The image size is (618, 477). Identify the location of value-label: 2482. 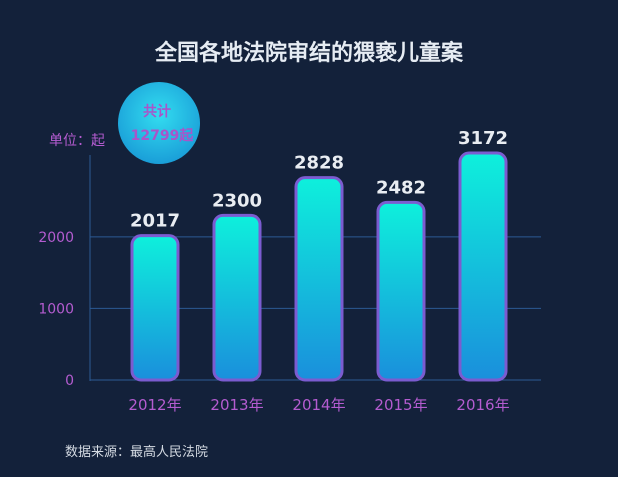
(401, 187).